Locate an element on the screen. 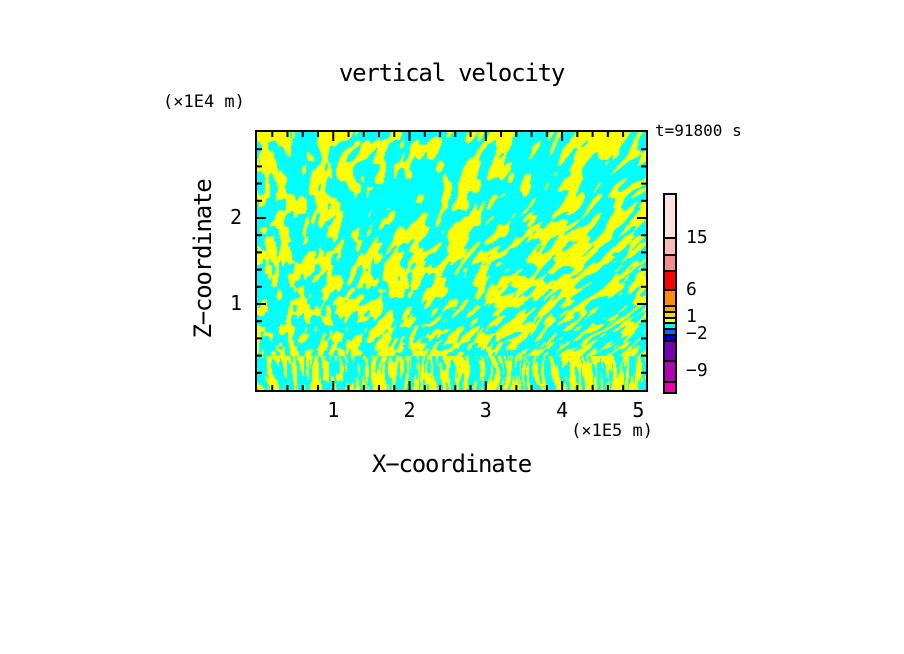 This screenshot has width=904, height=654. chart-title: vertical velocity is located at coordinates (451, 73).